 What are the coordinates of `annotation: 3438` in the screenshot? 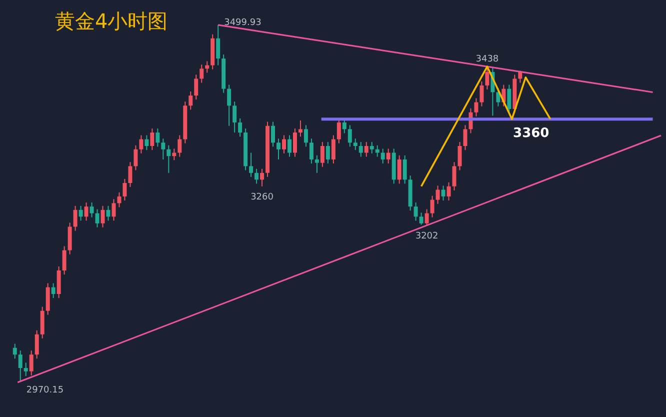 It's located at (487, 59).